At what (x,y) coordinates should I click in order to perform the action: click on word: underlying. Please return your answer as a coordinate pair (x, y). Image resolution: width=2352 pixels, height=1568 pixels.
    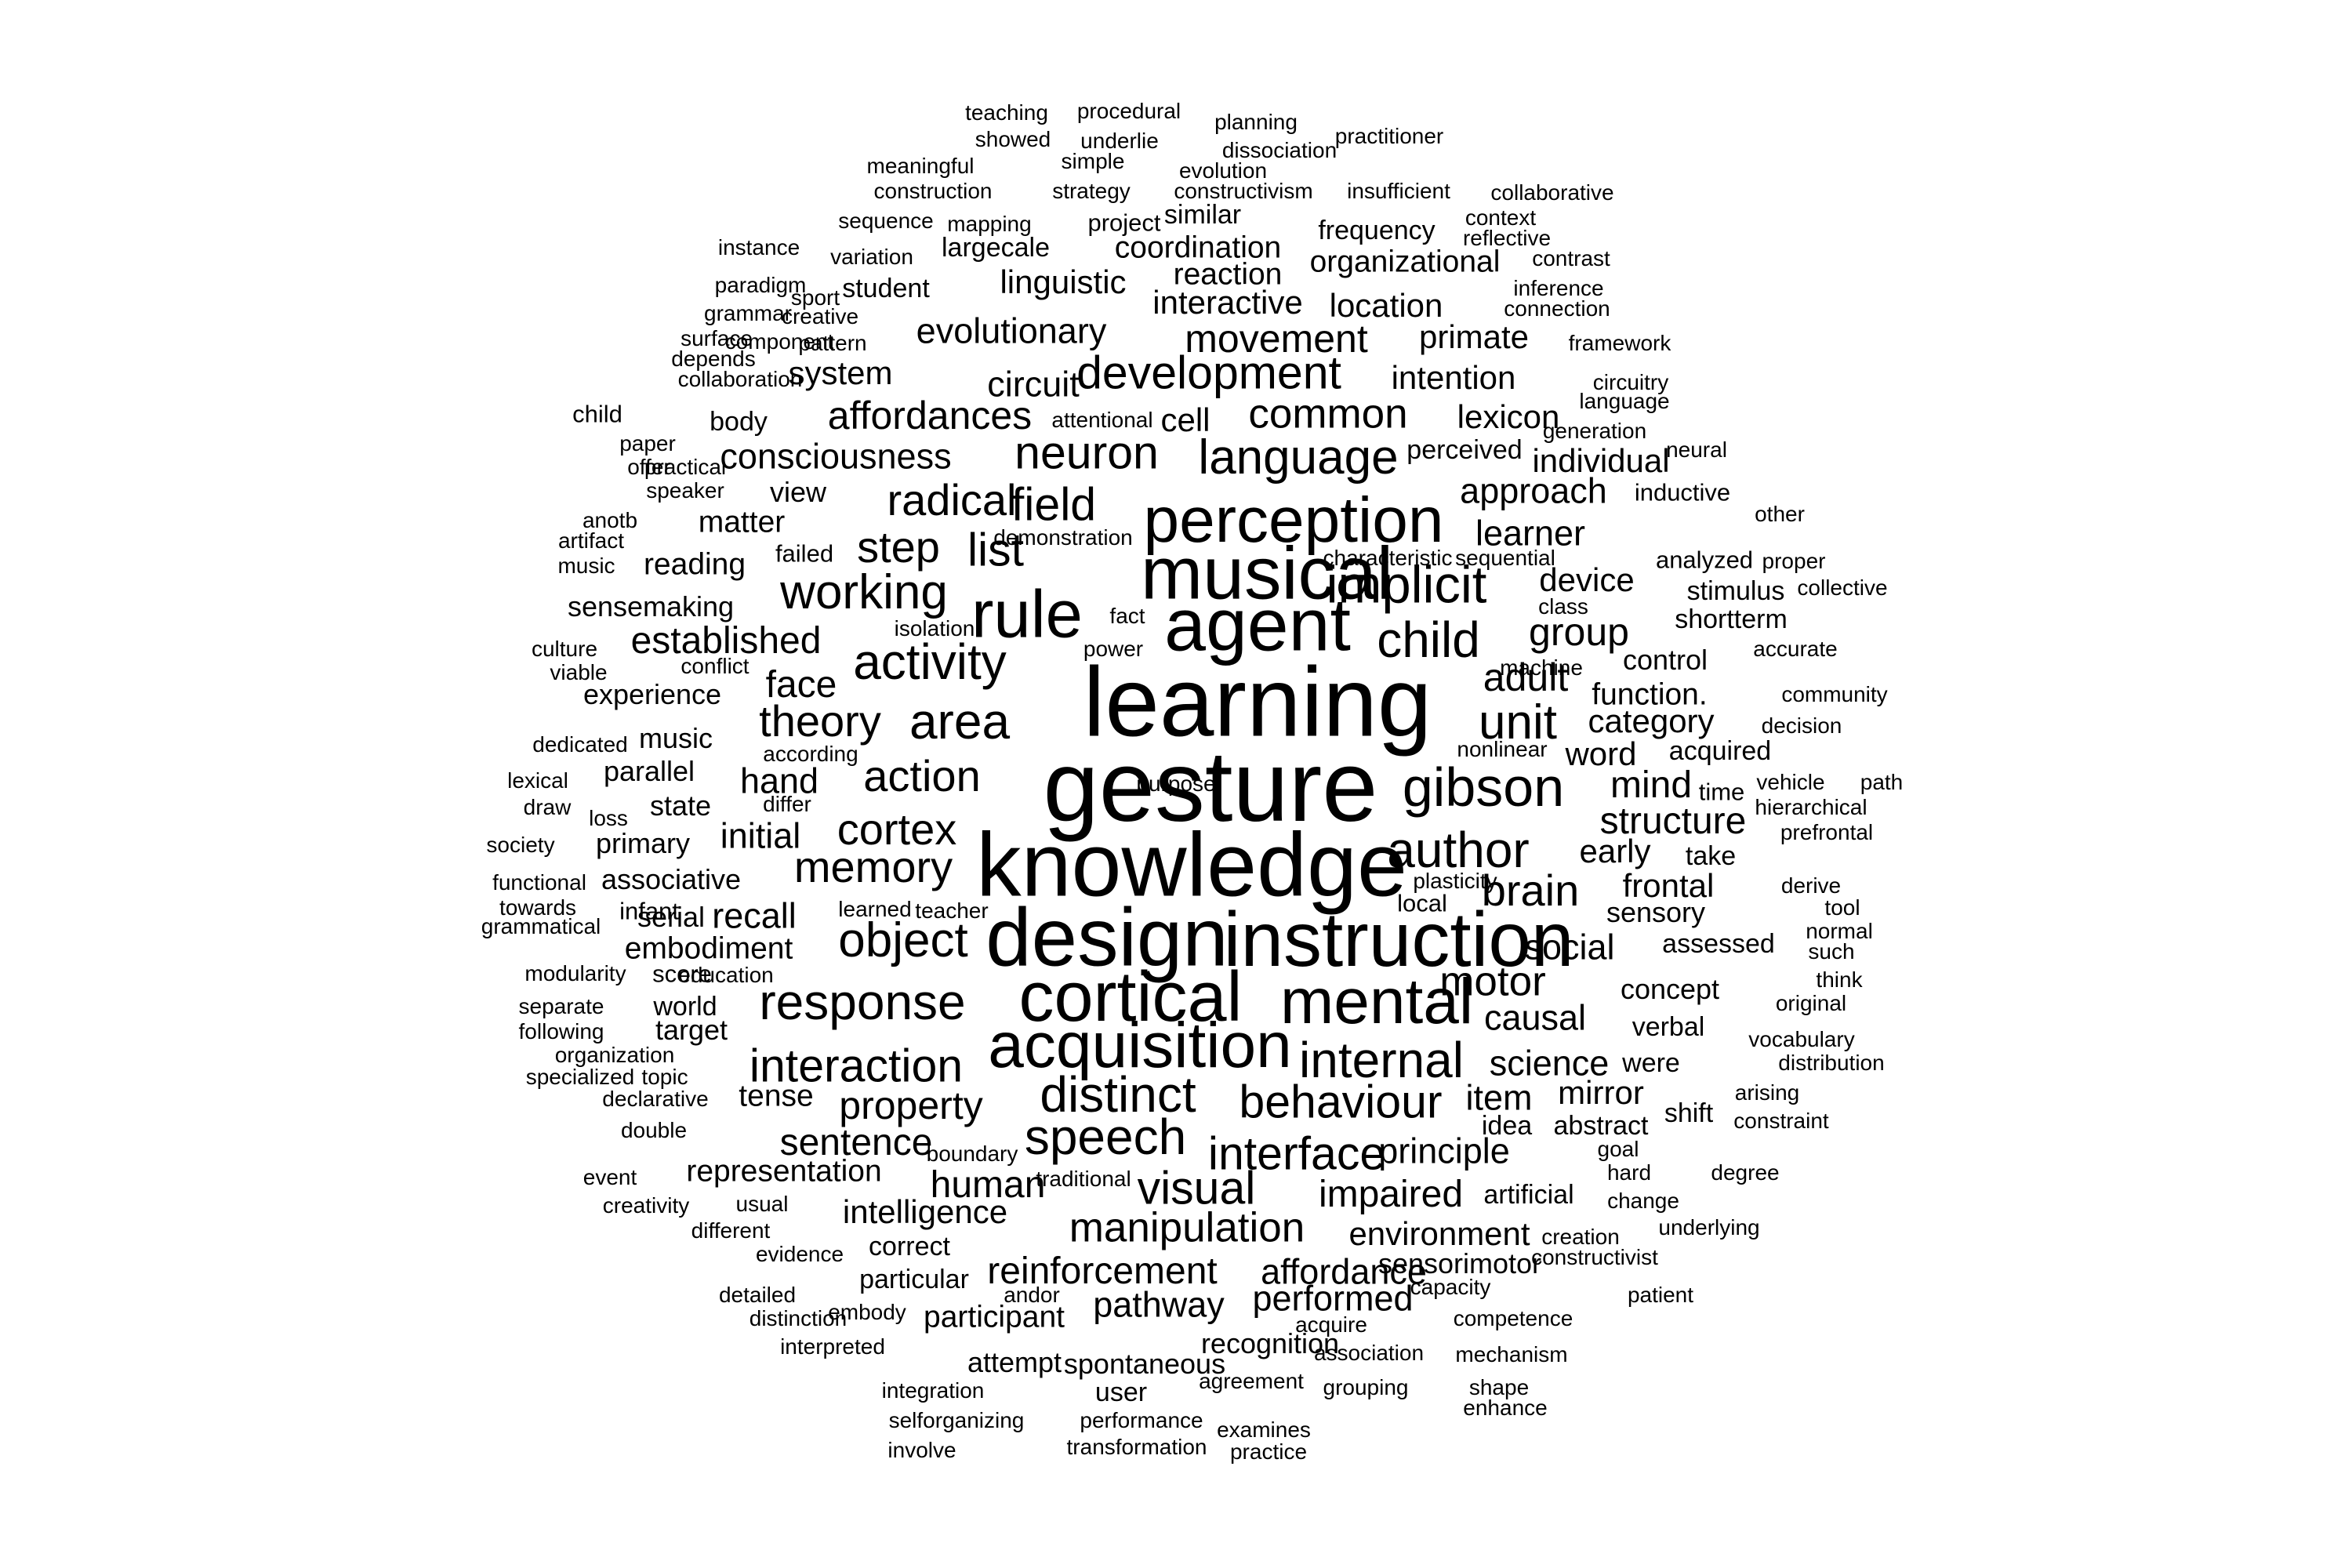
    Looking at the image, I should click on (1709, 1227).